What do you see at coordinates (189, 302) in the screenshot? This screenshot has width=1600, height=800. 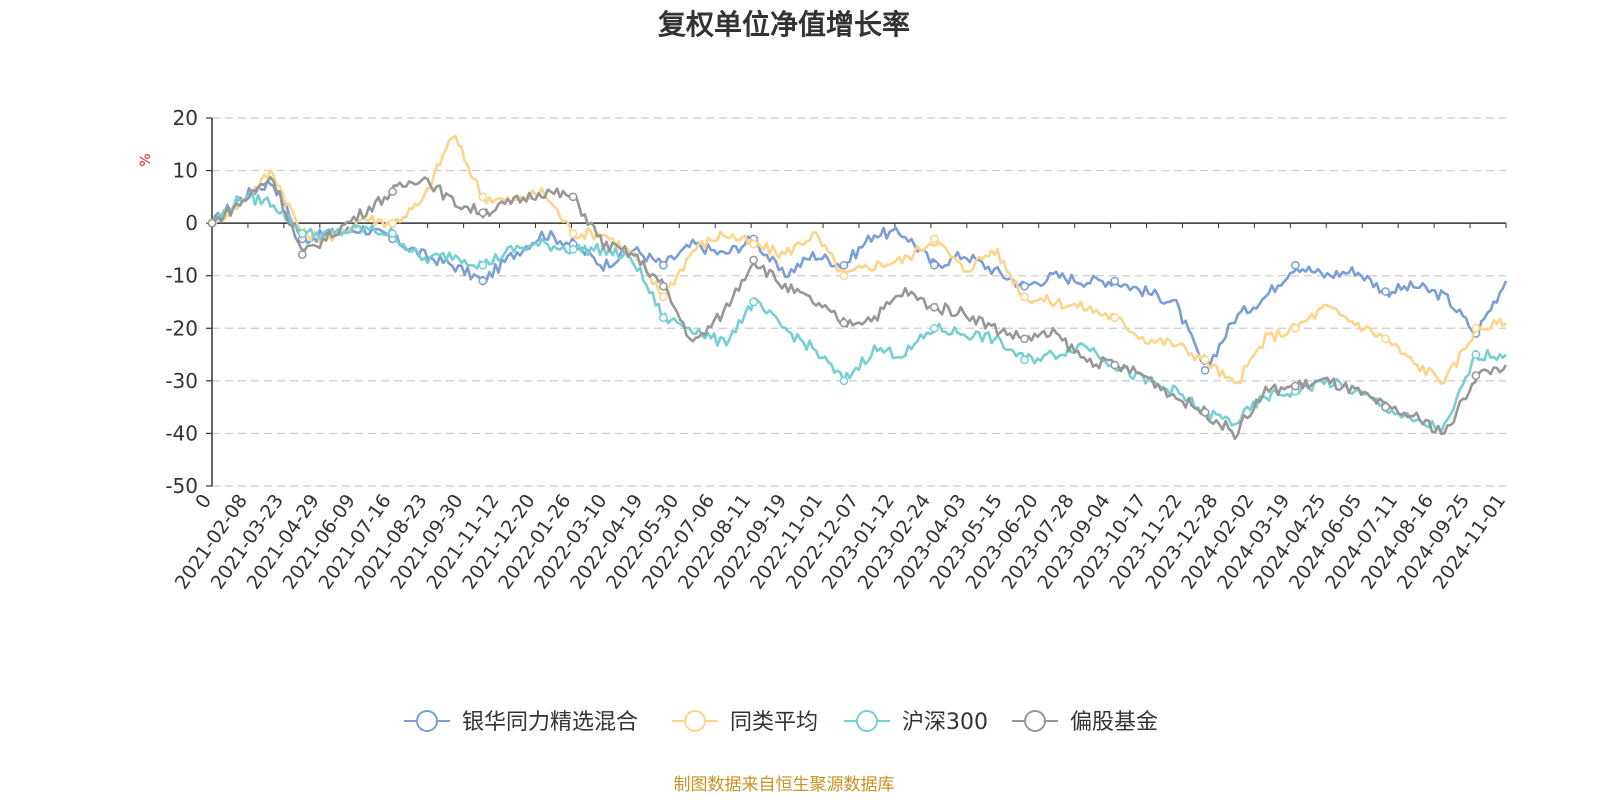 I see `y-axis: 20 10 0 -10 -20 -30 -40 -50` at bounding box center [189, 302].